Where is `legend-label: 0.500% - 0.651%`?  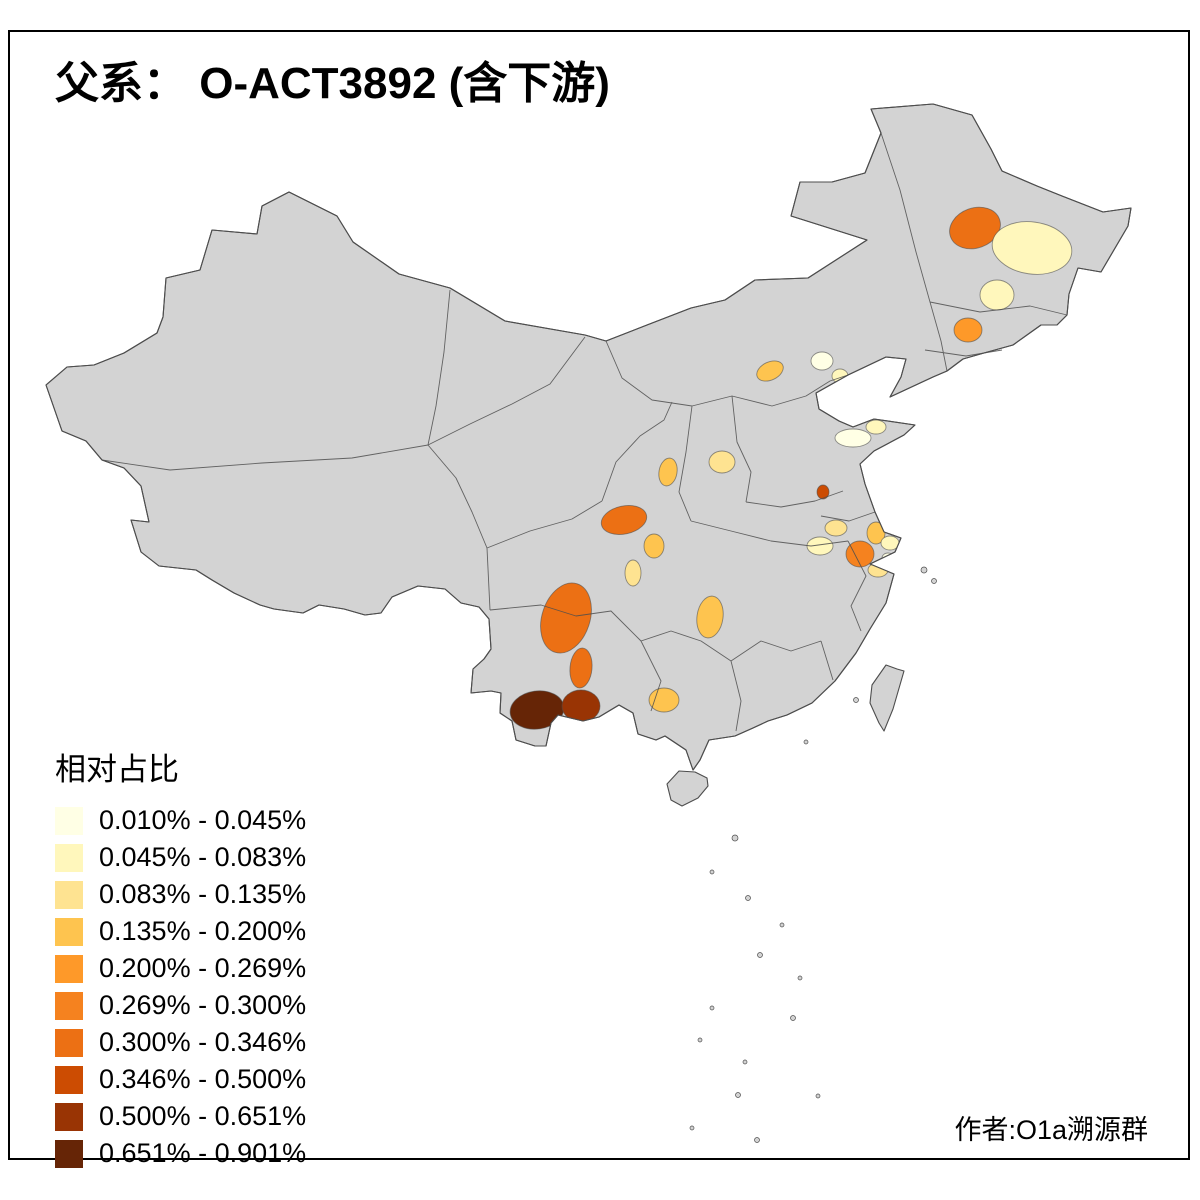 legend-label: 0.500% - 0.651% is located at coordinates (203, 1116).